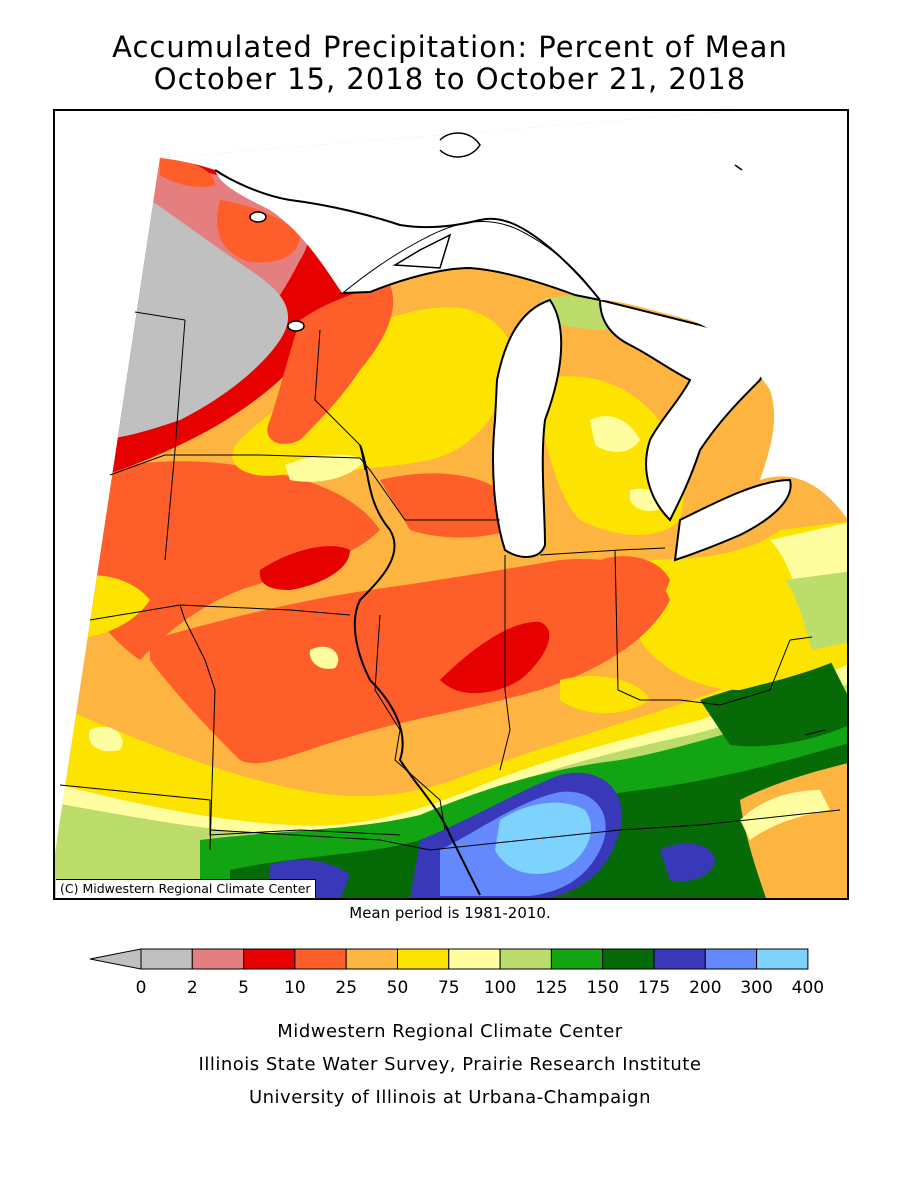 The height and width of the screenshot is (1200, 900). I want to click on color-legend: 0 2 5 10 25 50 75 100 125 150 175 200 300 400, so click(456, 973).